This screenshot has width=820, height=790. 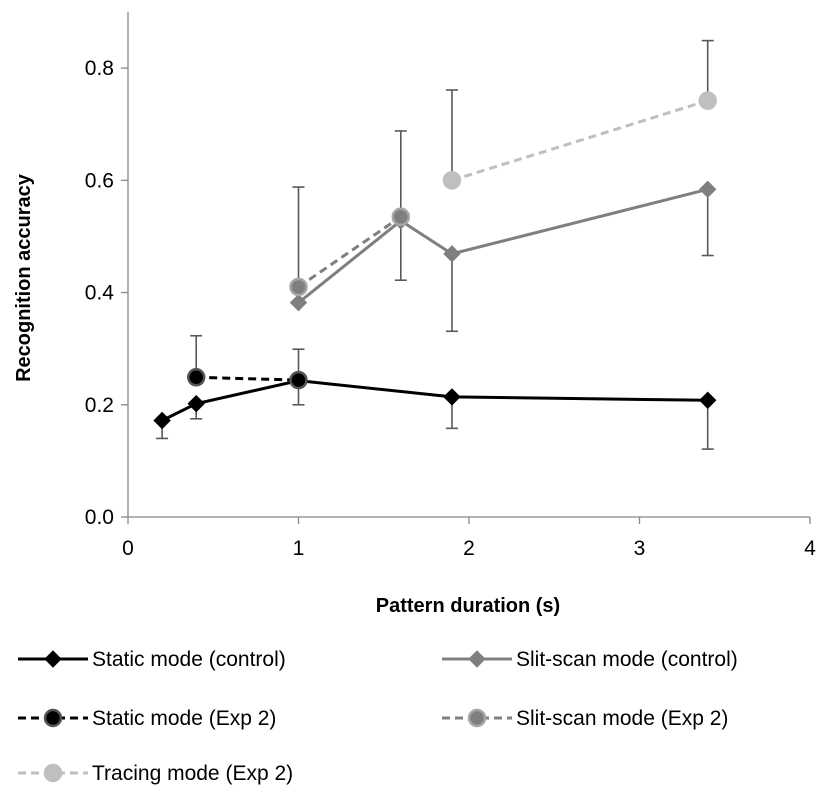 I want to click on x-tick-label: 4, so click(x=810, y=548).